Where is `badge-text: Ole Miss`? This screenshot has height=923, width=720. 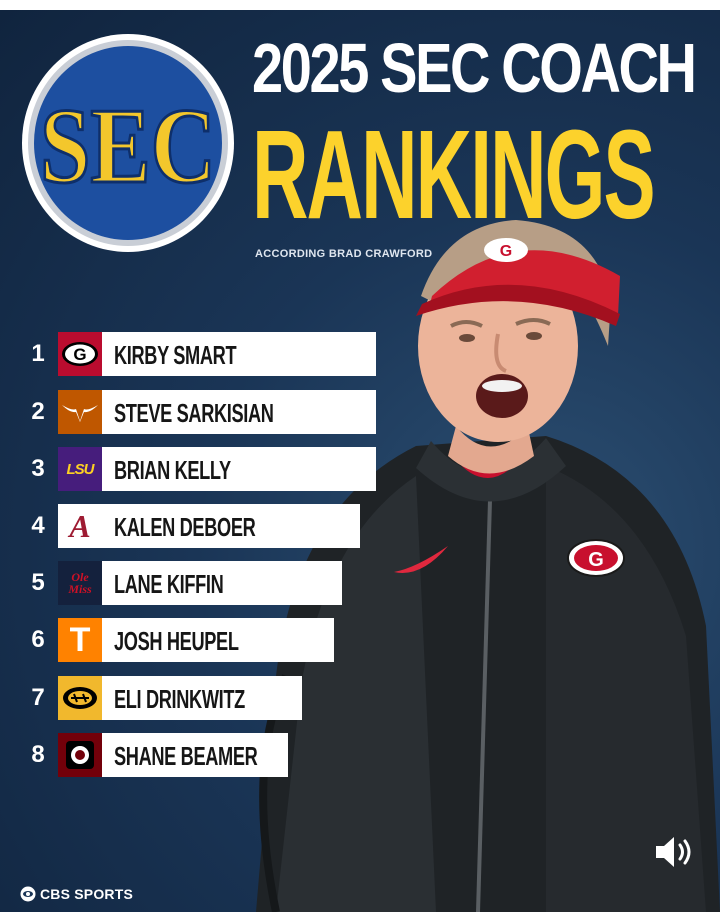 badge-text: Ole Miss is located at coordinates (80, 583).